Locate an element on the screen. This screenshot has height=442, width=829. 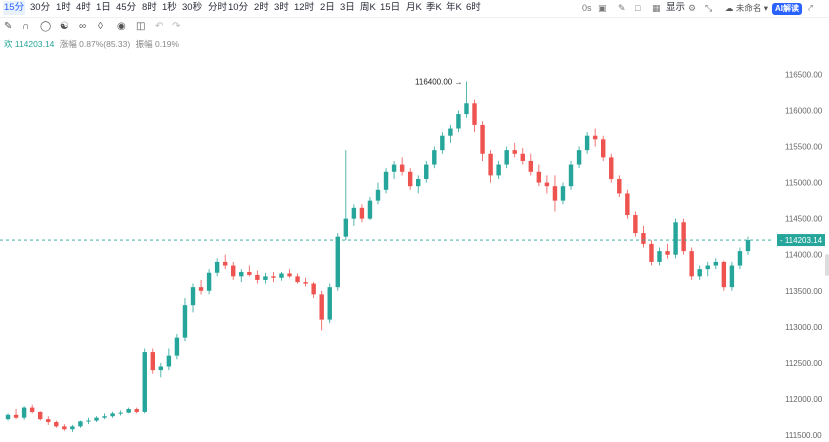
interval-18: 月K is located at coordinates (414, 7).